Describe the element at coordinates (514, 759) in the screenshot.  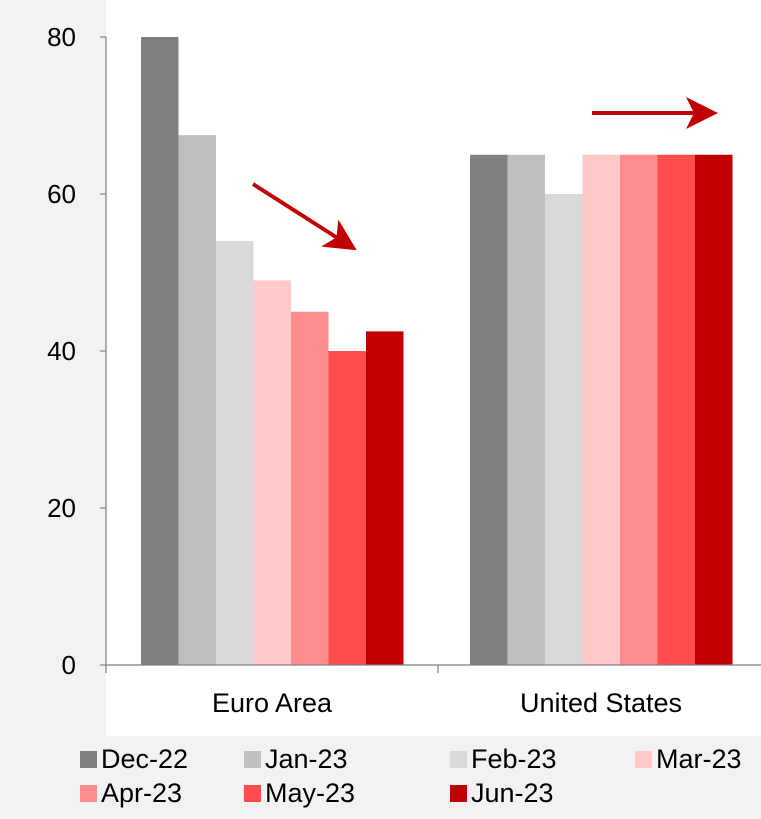
I see `legend-label: Feb-23` at that location.